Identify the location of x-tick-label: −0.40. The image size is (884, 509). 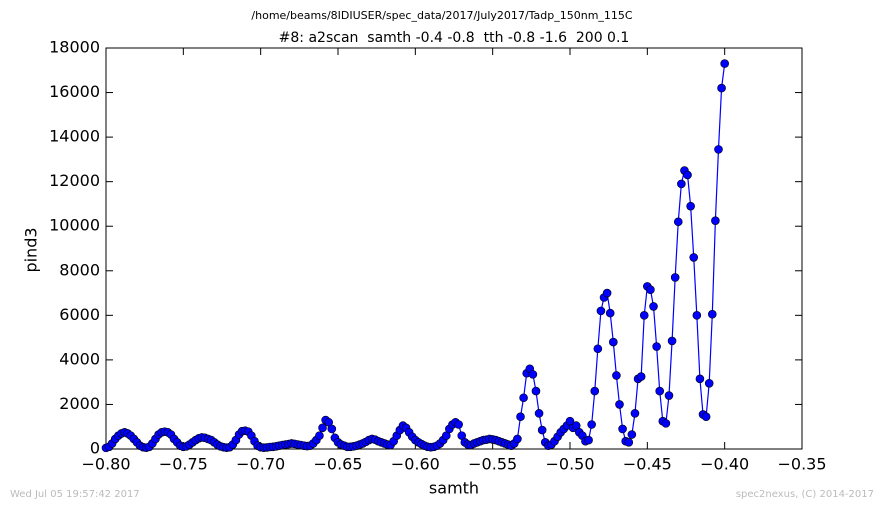
(724, 464).